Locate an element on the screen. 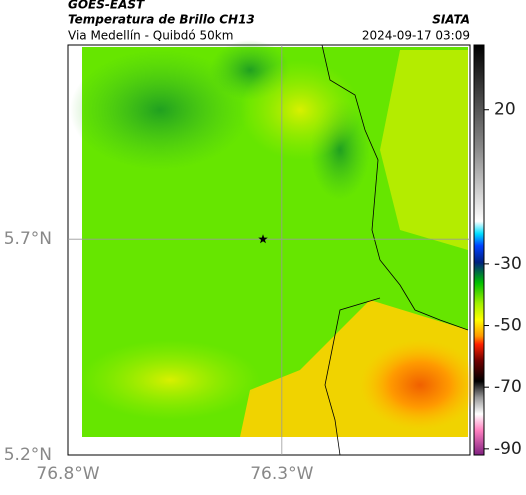 Image resolution: width=526 pixels, height=495 pixels. colorbar is located at coordinates (479, 250).